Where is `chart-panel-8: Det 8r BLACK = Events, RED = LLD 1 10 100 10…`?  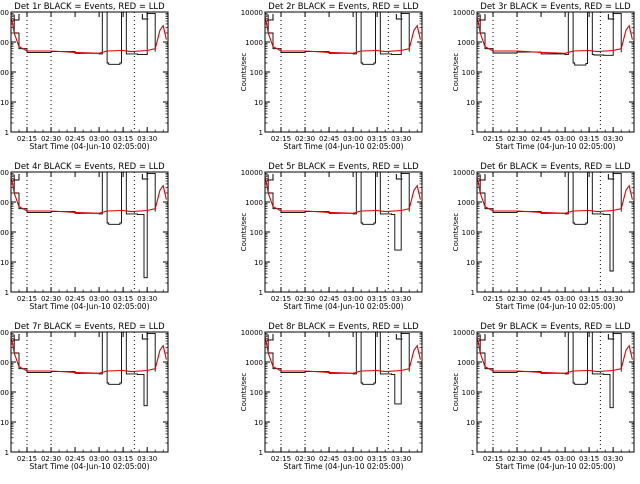
chart-panel-8: Det 8r BLACK = Events, RED = LLD 1 10 100 10… is located at coordinates (331, 396).